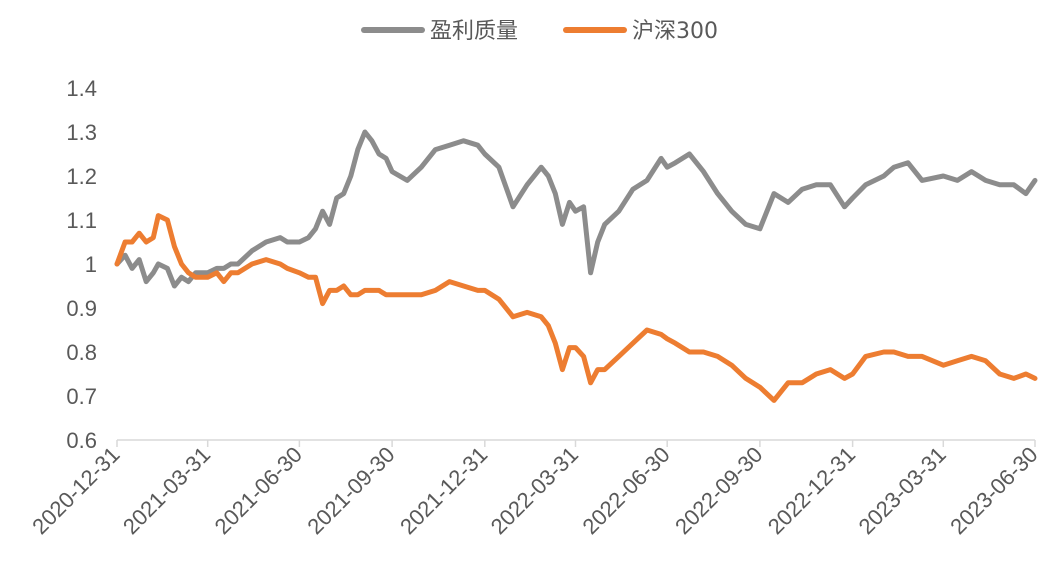  What do you see at coordinates (258, 490) in the screenshot?
I see `x-tick-label: 2021-06-30` at bounding box center [258, 490].